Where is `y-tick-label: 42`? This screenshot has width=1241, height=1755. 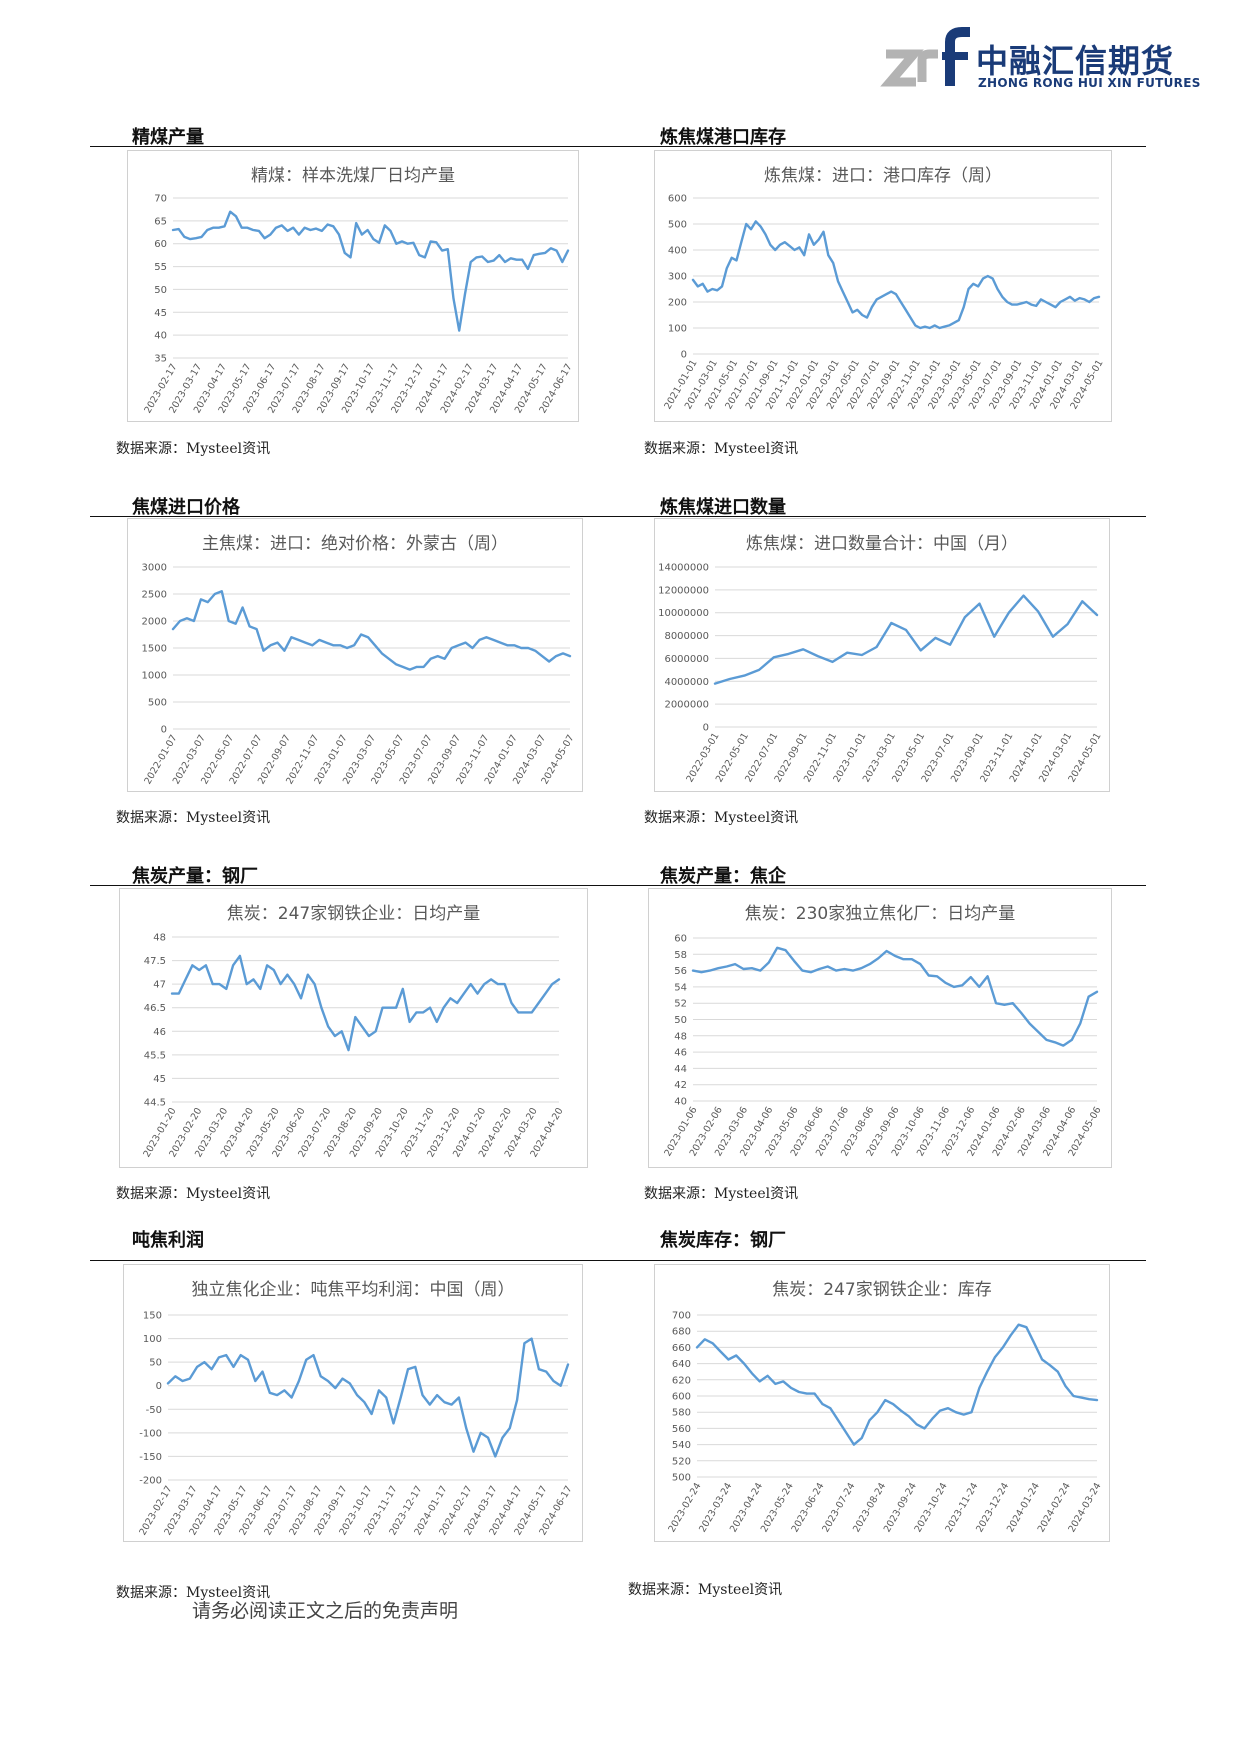
y-tick-label: 42 is located at coordinates (680, 1085).